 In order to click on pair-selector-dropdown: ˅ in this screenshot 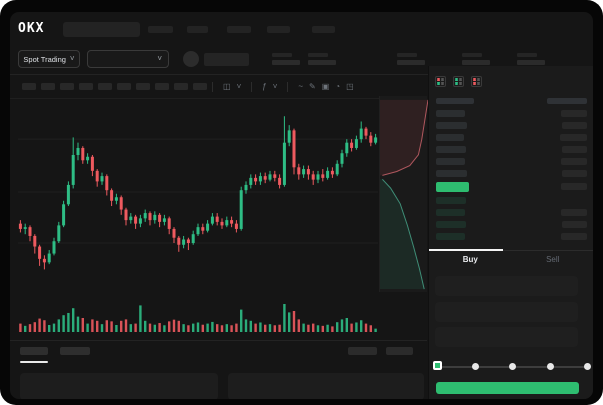, I will do `click(128, 59)`.